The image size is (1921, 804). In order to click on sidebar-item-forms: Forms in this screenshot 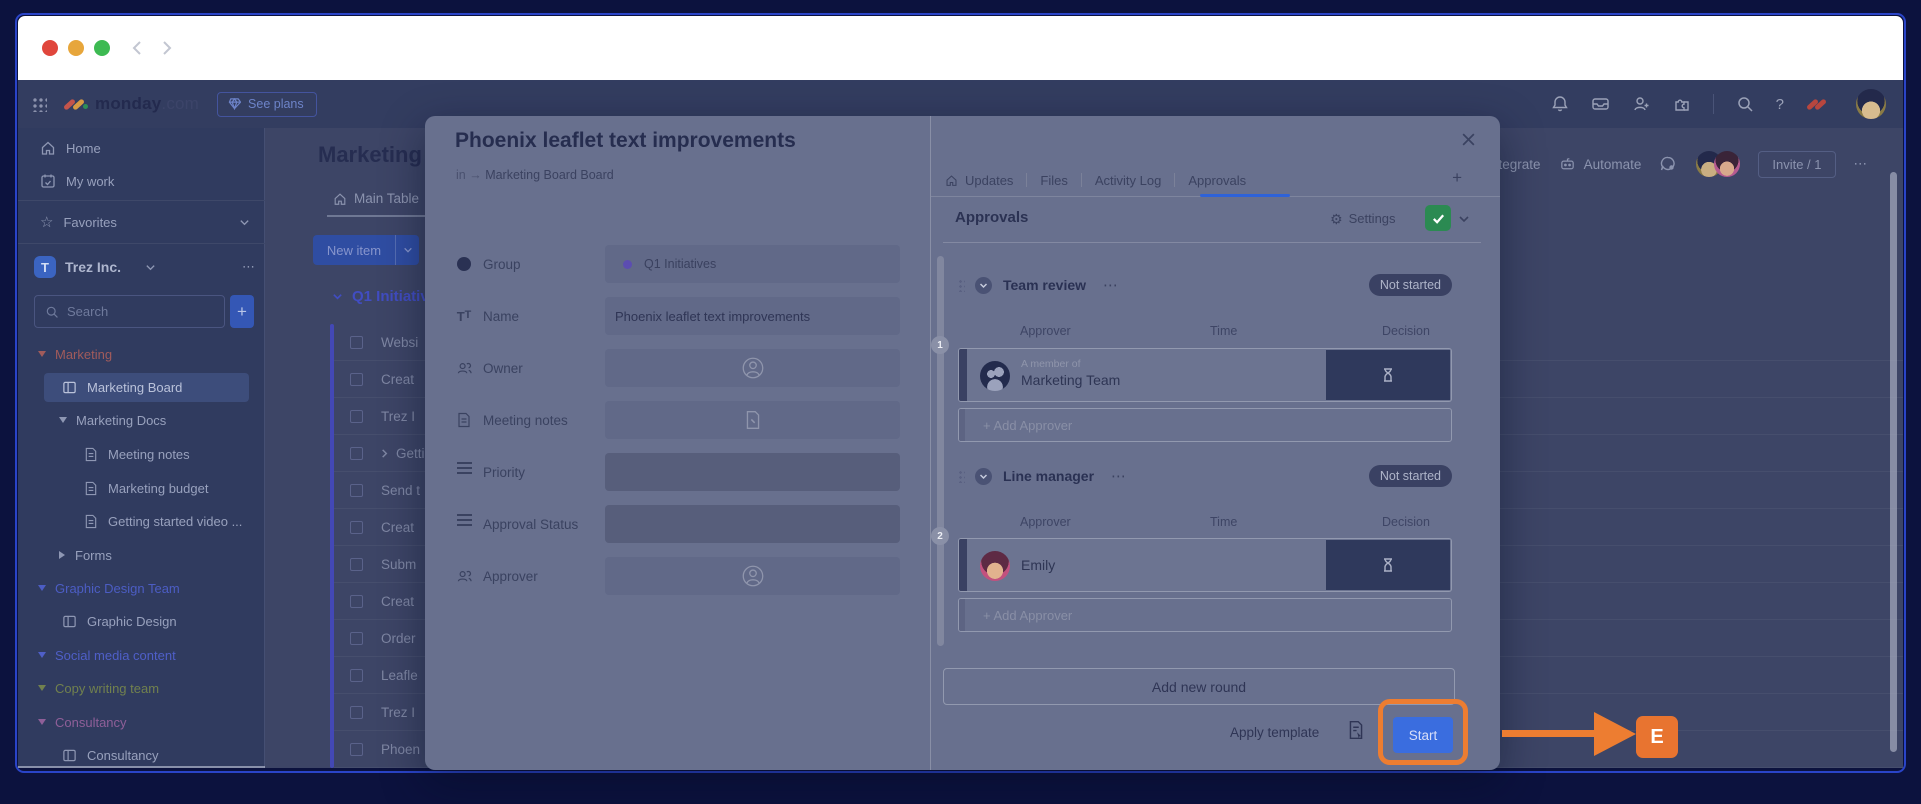, I will do `click(85, 555)`.